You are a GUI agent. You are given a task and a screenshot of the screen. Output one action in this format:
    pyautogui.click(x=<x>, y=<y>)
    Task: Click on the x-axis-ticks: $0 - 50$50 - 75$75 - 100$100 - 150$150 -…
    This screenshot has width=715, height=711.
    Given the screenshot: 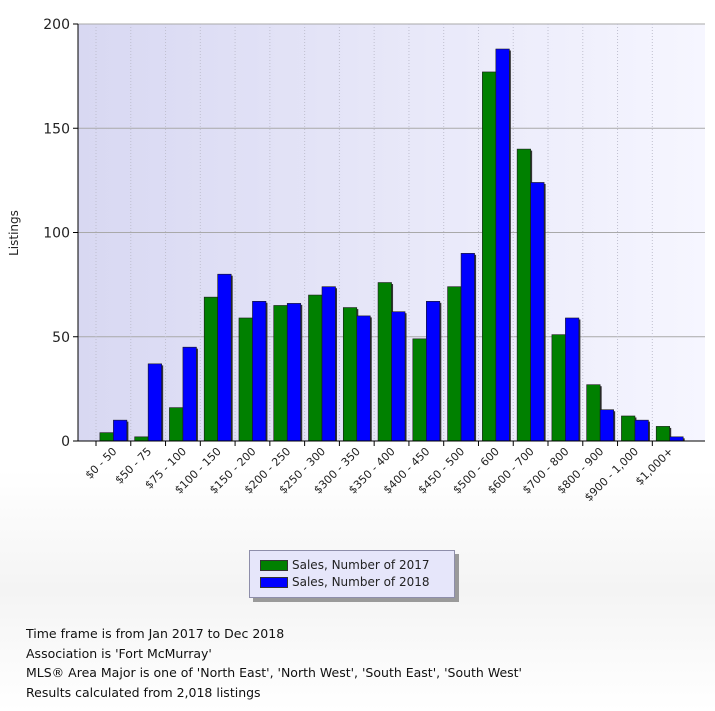 What is the action you would take?
    pyautogui.click(x=379, y=472)
    